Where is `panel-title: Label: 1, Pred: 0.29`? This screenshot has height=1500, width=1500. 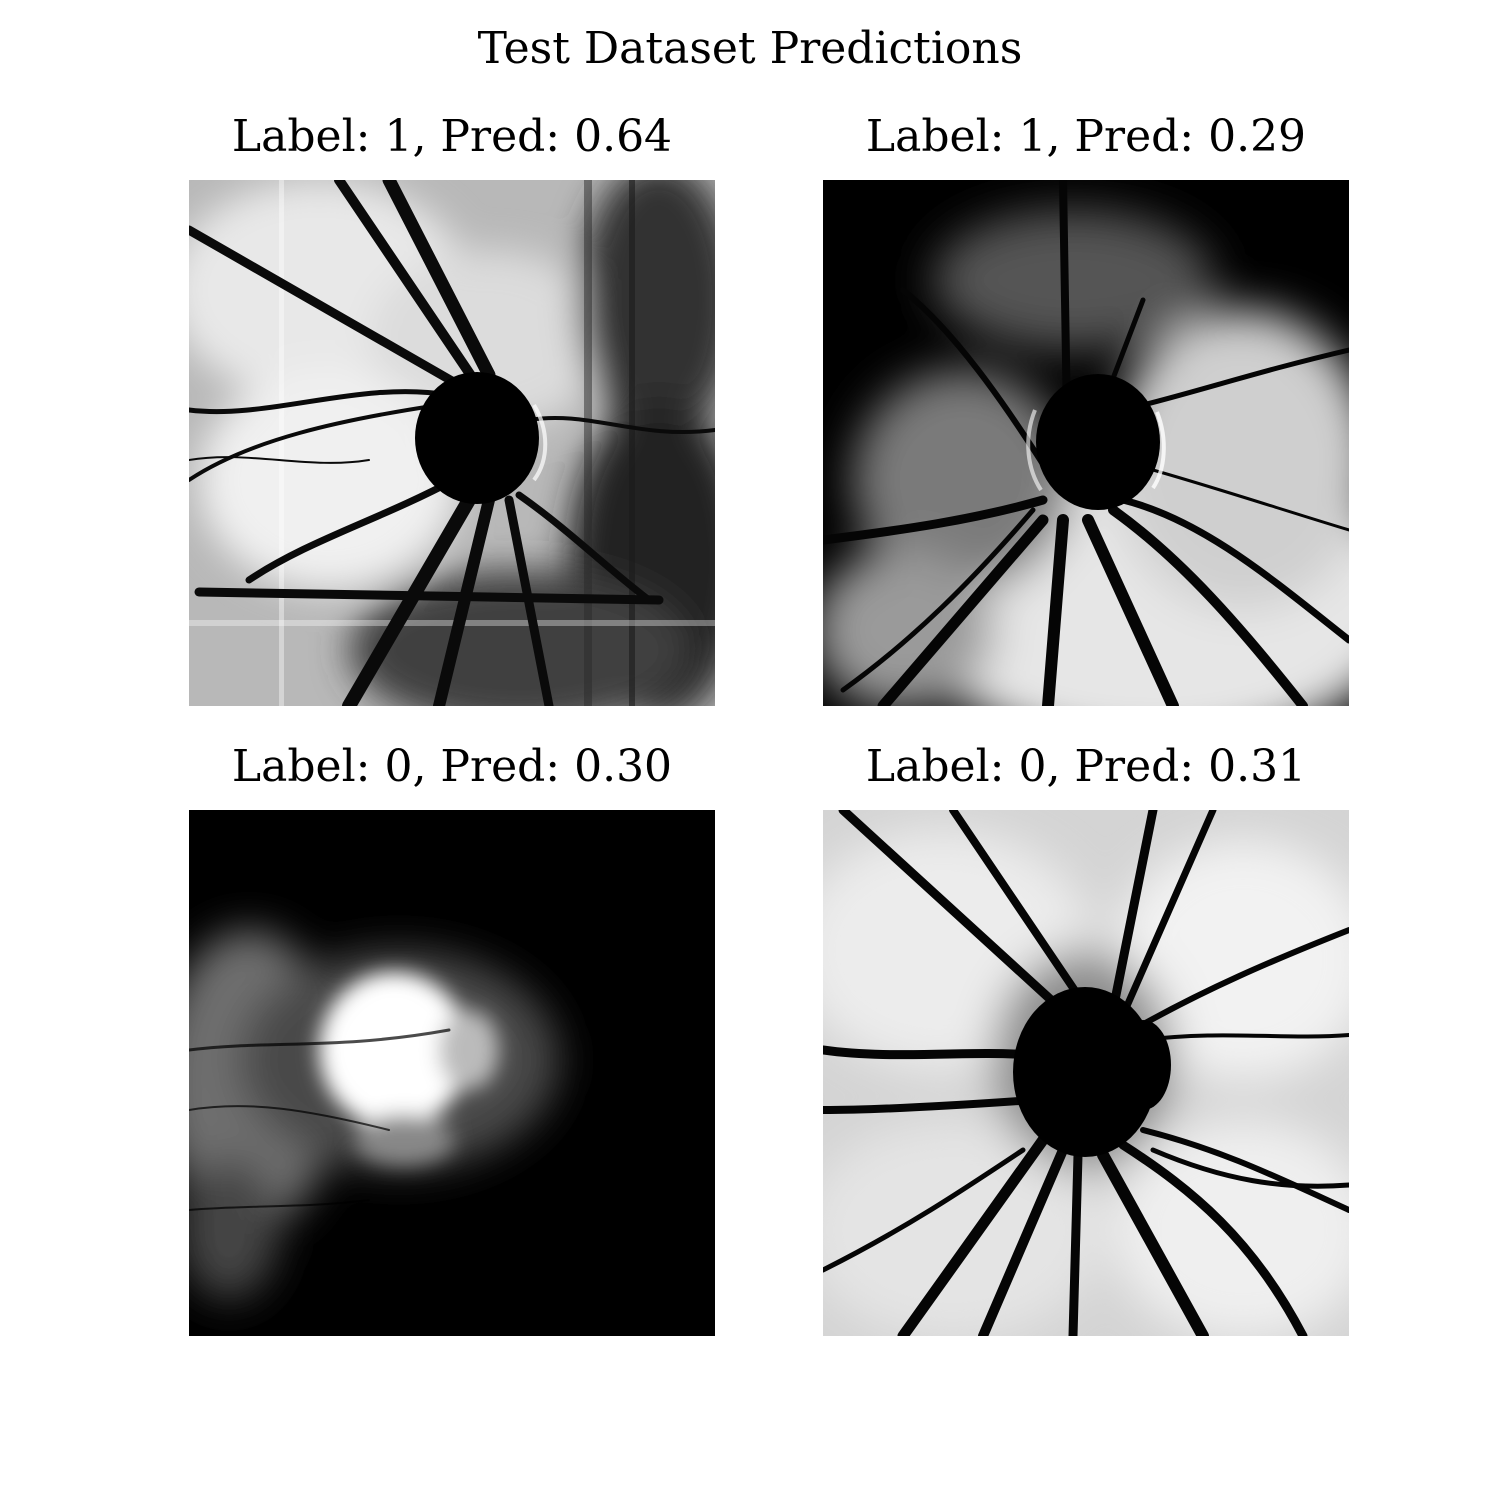
panel-title: Label: 1, Pred: 0.29 is located at coordinates (1086, 136).